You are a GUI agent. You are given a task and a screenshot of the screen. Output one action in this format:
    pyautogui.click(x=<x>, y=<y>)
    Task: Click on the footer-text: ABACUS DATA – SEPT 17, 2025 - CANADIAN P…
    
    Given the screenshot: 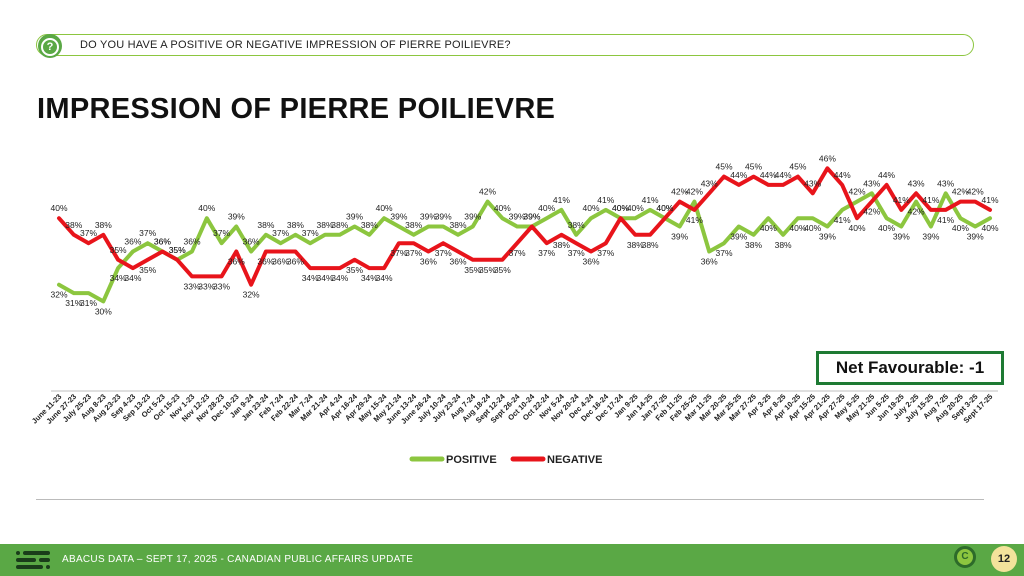 What is the action you would take?
    pyautogui.click(x=238, y=559)
    